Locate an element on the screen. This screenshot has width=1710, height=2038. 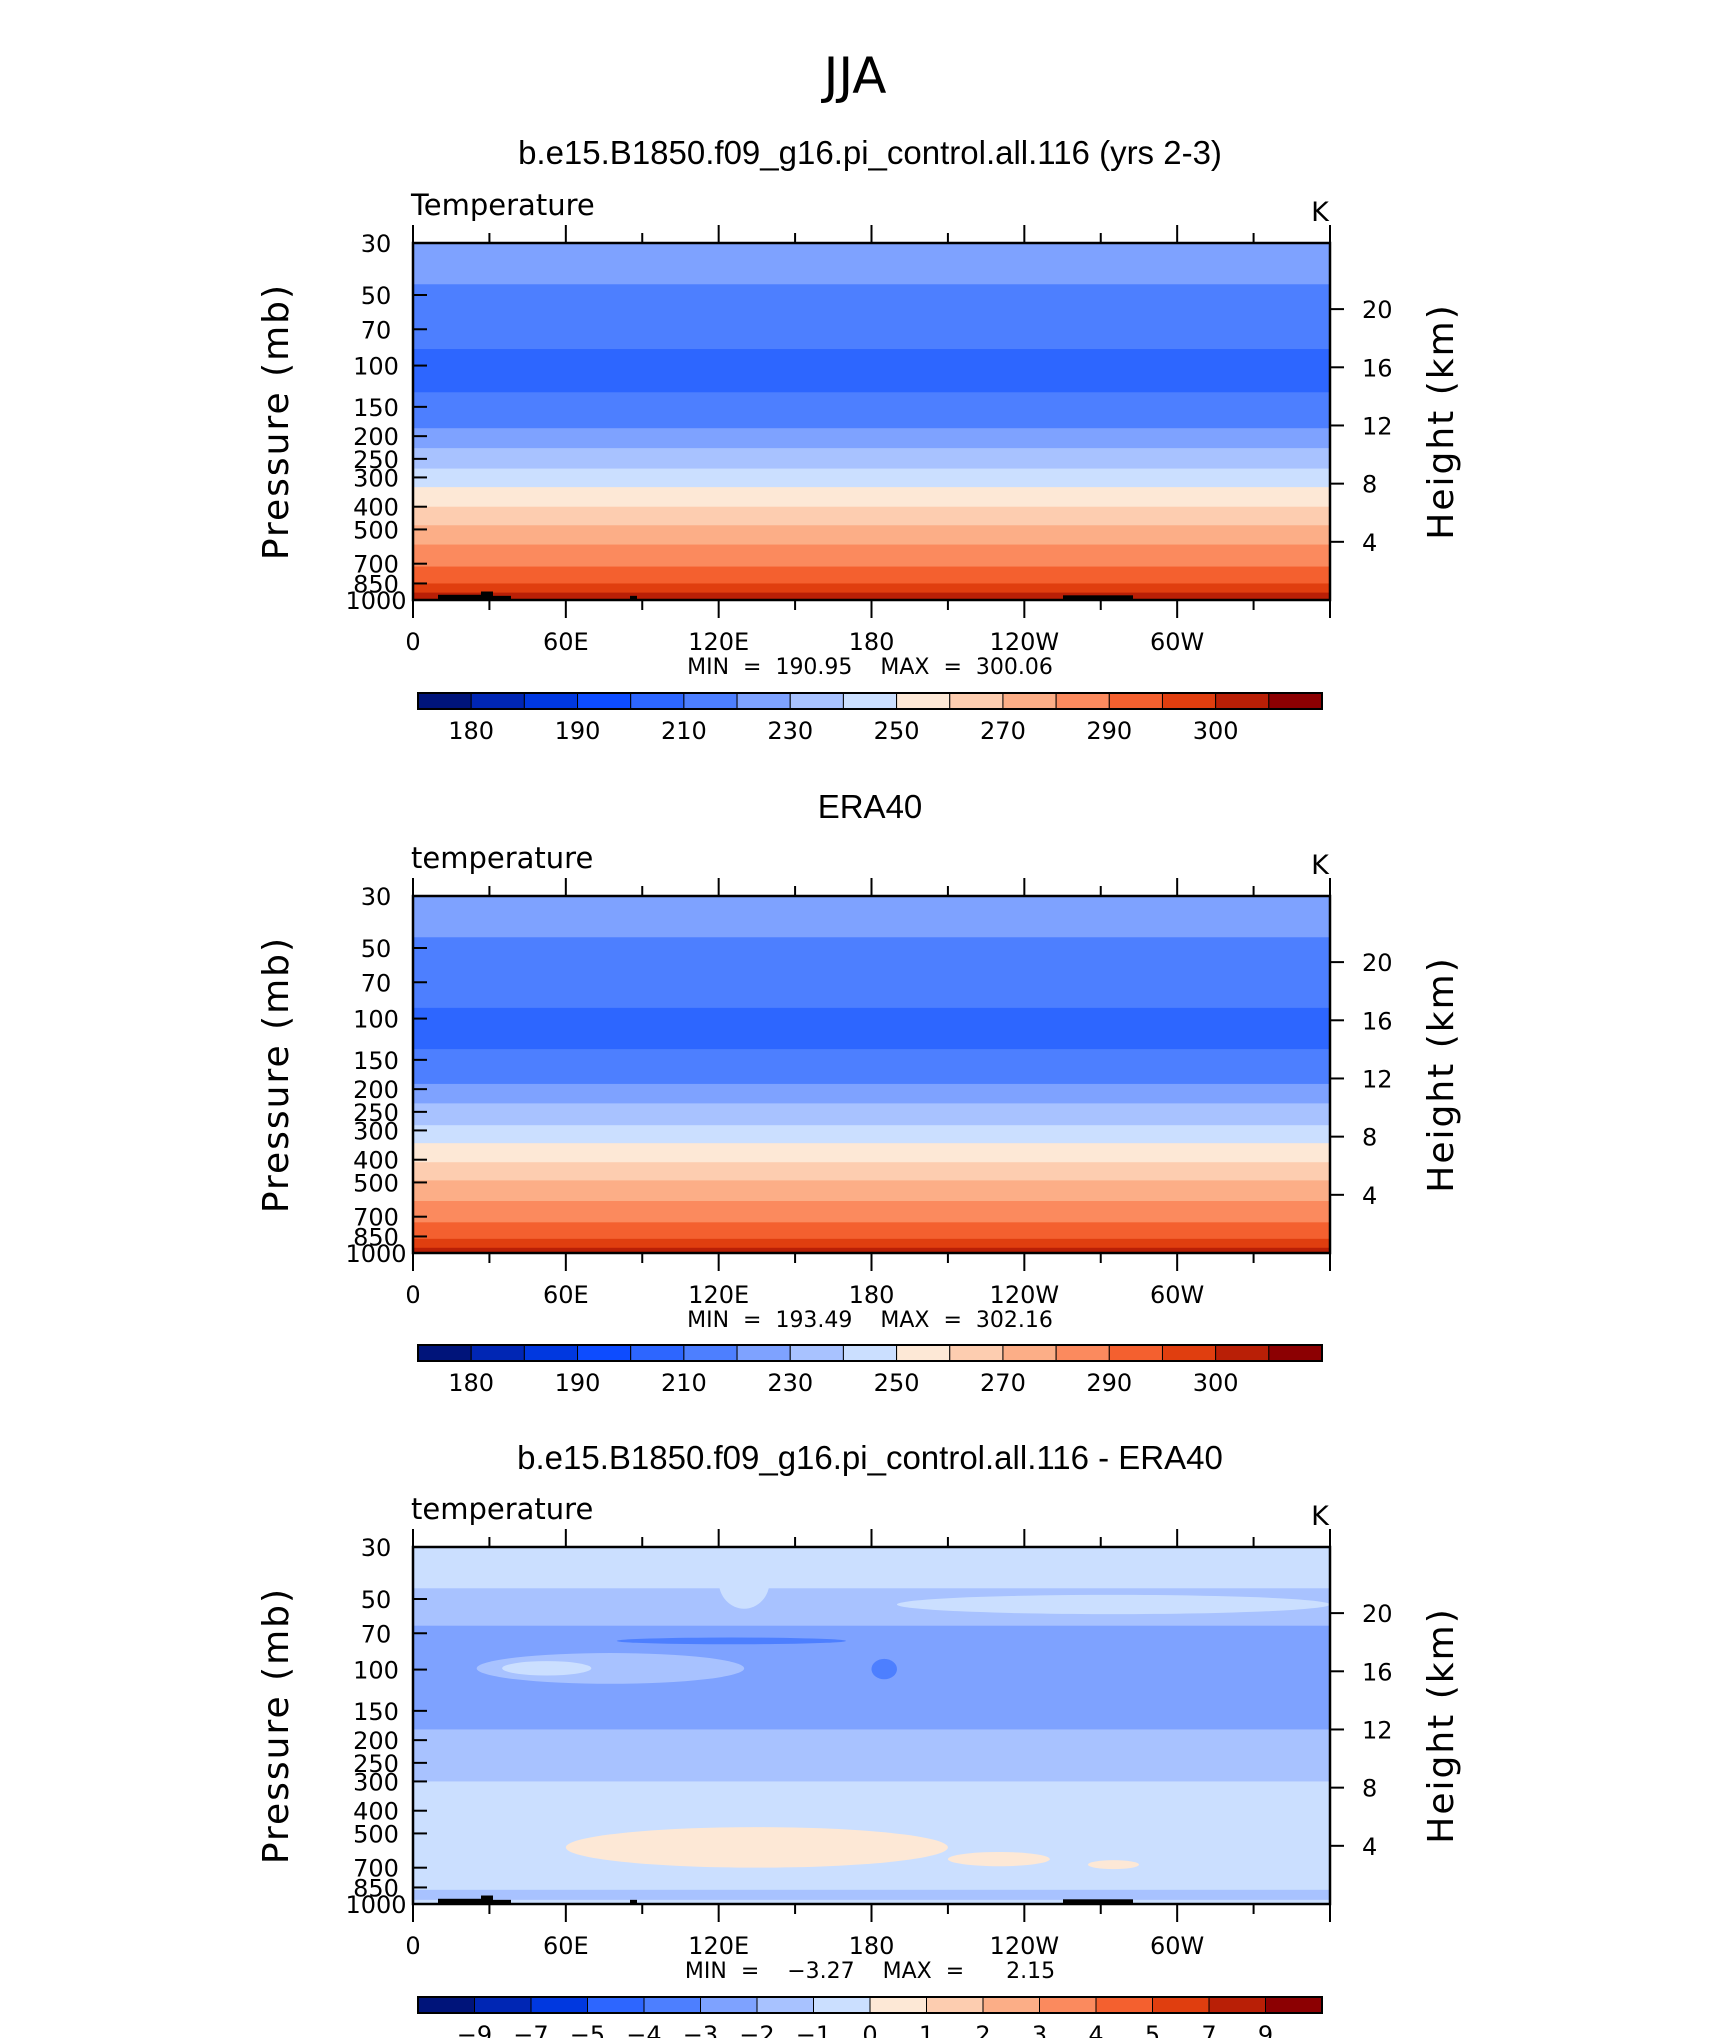
colorbar-label: −7 is located at coordinates (530, 2029).